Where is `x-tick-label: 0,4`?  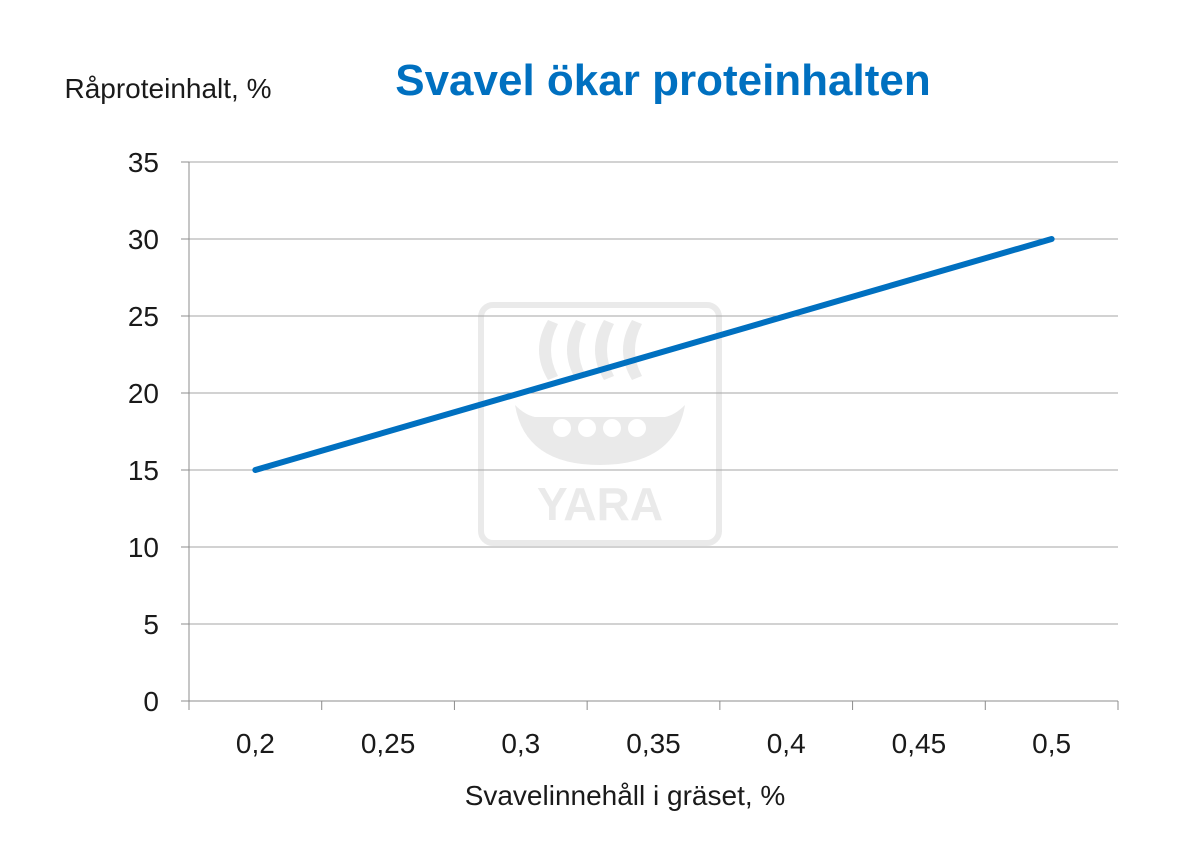 x-tick-label: 0,4 is located at coordinates (786, 743).